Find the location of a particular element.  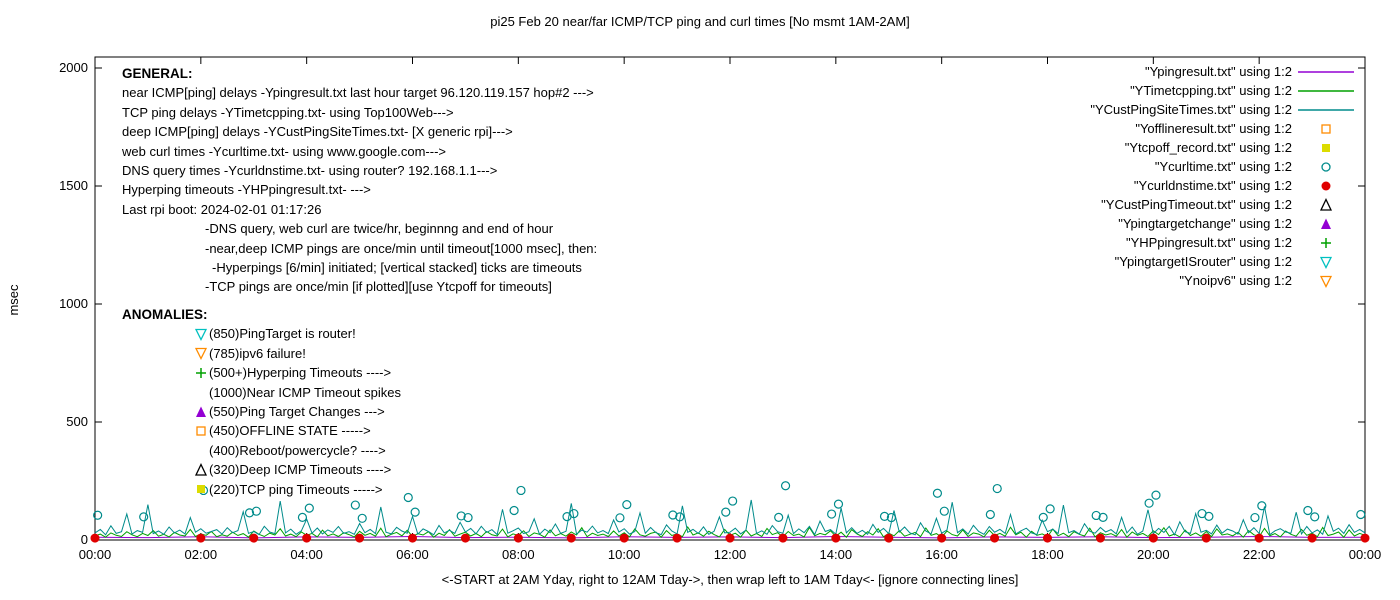

general-heading: GENERAL: is located at coordinates (157, 73).